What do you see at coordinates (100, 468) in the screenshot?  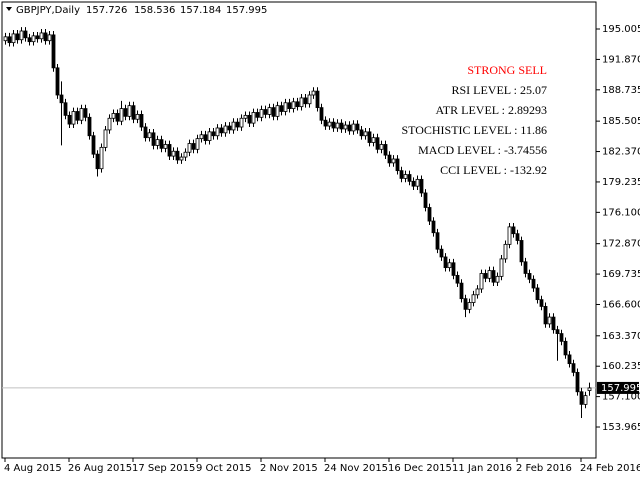 I see `x-tick-label: 26 Aug 2015` at bounding box center [100, 468].